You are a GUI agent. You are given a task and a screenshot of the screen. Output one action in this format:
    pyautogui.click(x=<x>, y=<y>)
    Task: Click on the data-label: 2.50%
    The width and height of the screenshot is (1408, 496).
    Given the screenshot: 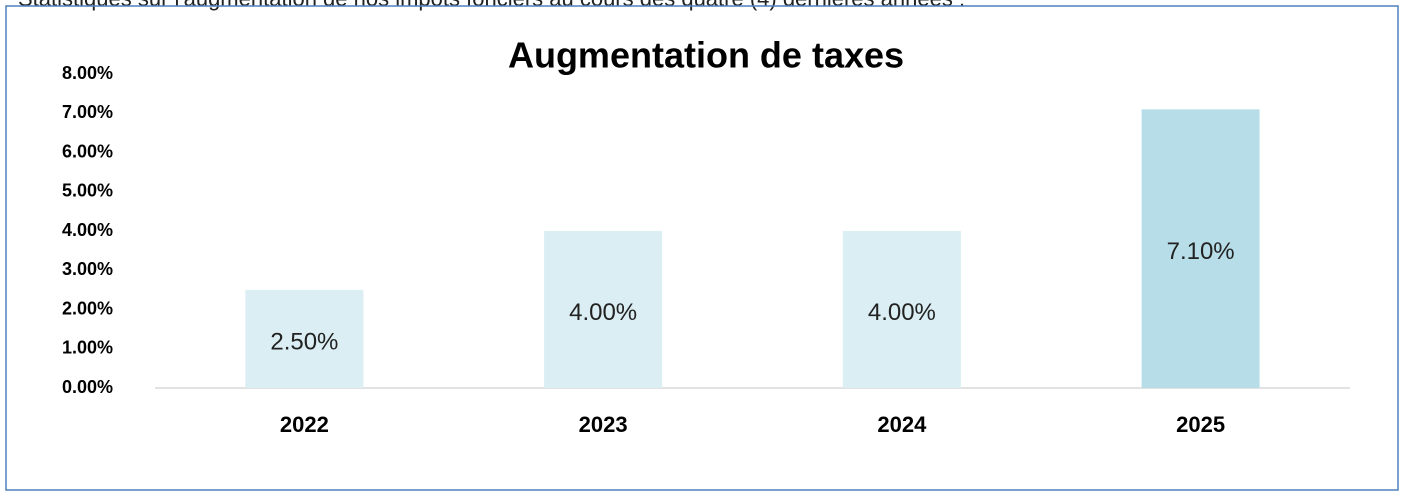 What is the action you would take?
    pyautogui.click(x=304, y=341)
    